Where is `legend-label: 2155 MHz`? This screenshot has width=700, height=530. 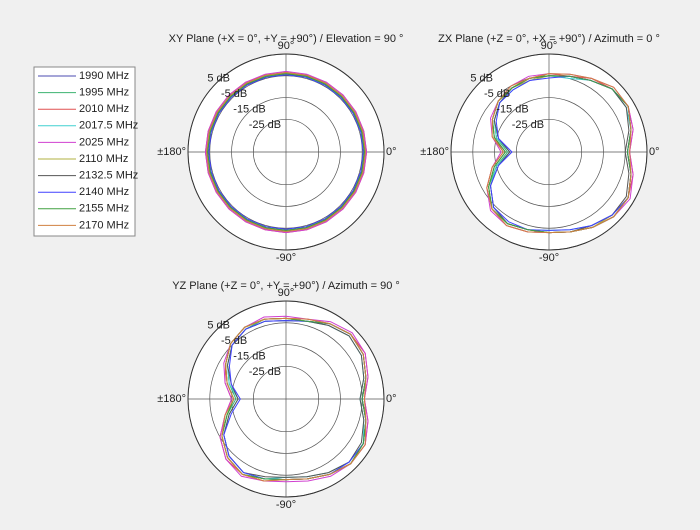 legend-label: 2155 MHz is located at coordinates (104, 209).